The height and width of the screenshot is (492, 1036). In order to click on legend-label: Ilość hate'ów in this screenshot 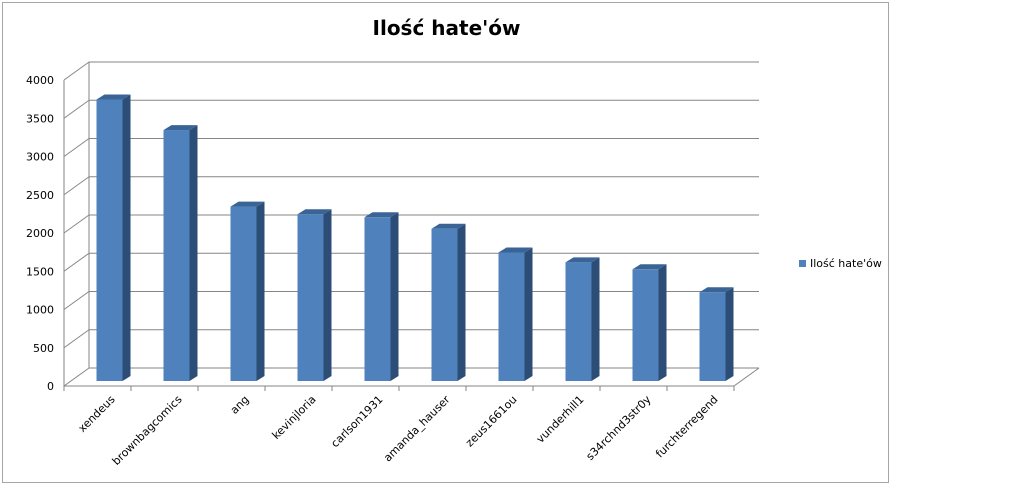, I will do `click(846, 263)`.